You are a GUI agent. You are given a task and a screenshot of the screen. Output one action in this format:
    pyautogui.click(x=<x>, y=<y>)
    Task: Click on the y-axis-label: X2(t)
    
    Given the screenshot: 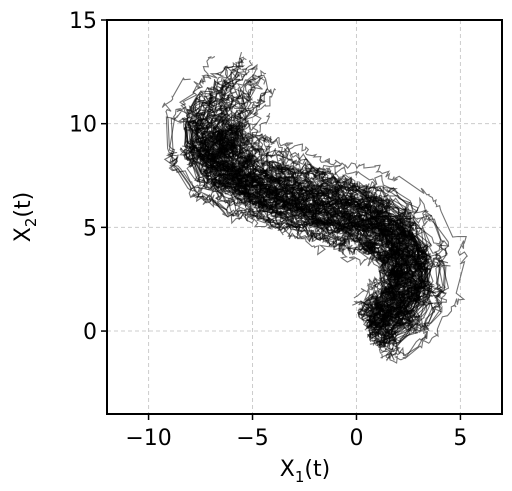 What is the action you would take?
    pyautogui.click(x=25, y=217)
    